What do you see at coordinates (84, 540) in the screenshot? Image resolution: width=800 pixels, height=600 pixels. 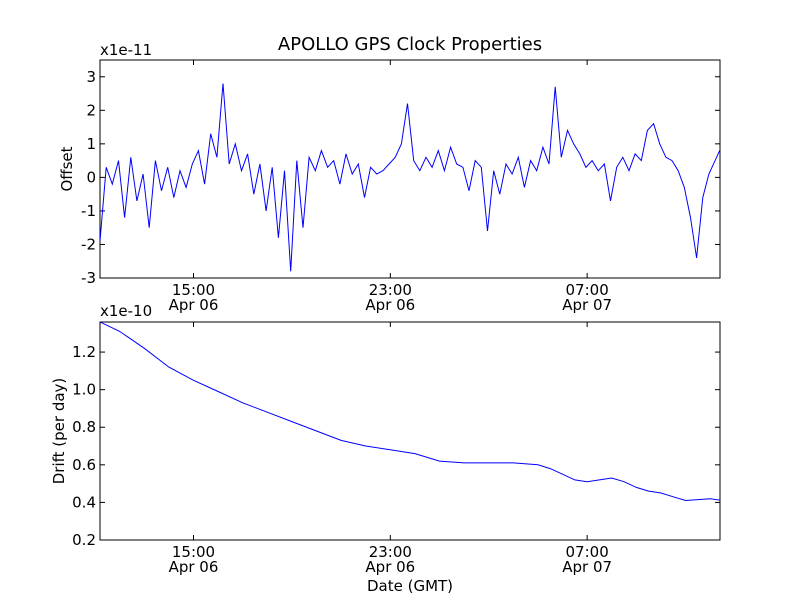 I see `drift-y-tick-label: 0.2` at bounding box center [84, 540].